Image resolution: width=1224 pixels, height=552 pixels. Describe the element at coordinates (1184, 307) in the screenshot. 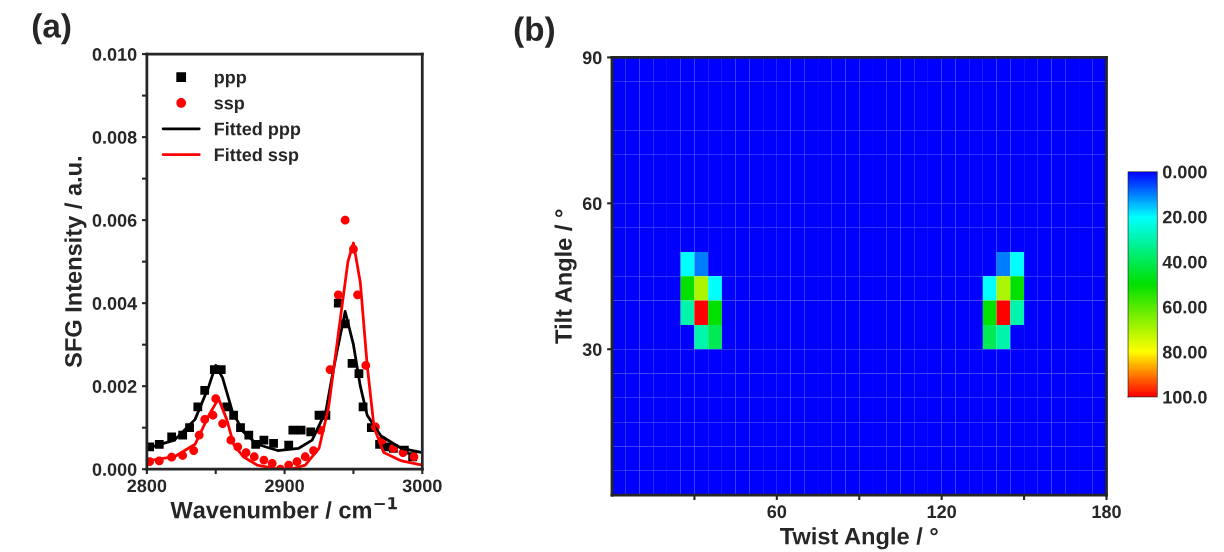

I see `color-bar-label: 60.00` at that location.